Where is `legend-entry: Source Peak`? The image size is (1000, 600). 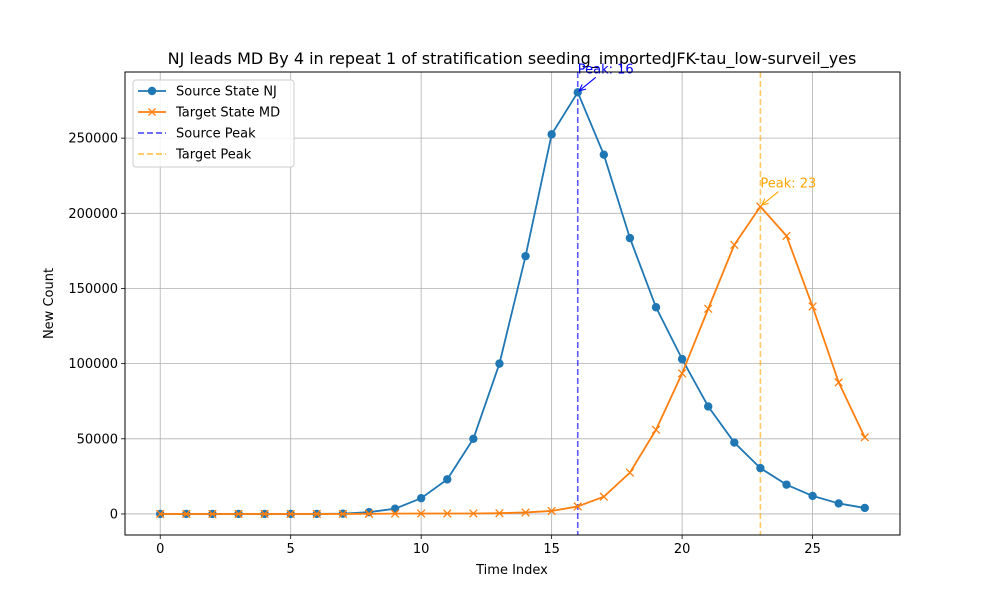
legend-entry: Source Peak is located at coordinates (197, 134).